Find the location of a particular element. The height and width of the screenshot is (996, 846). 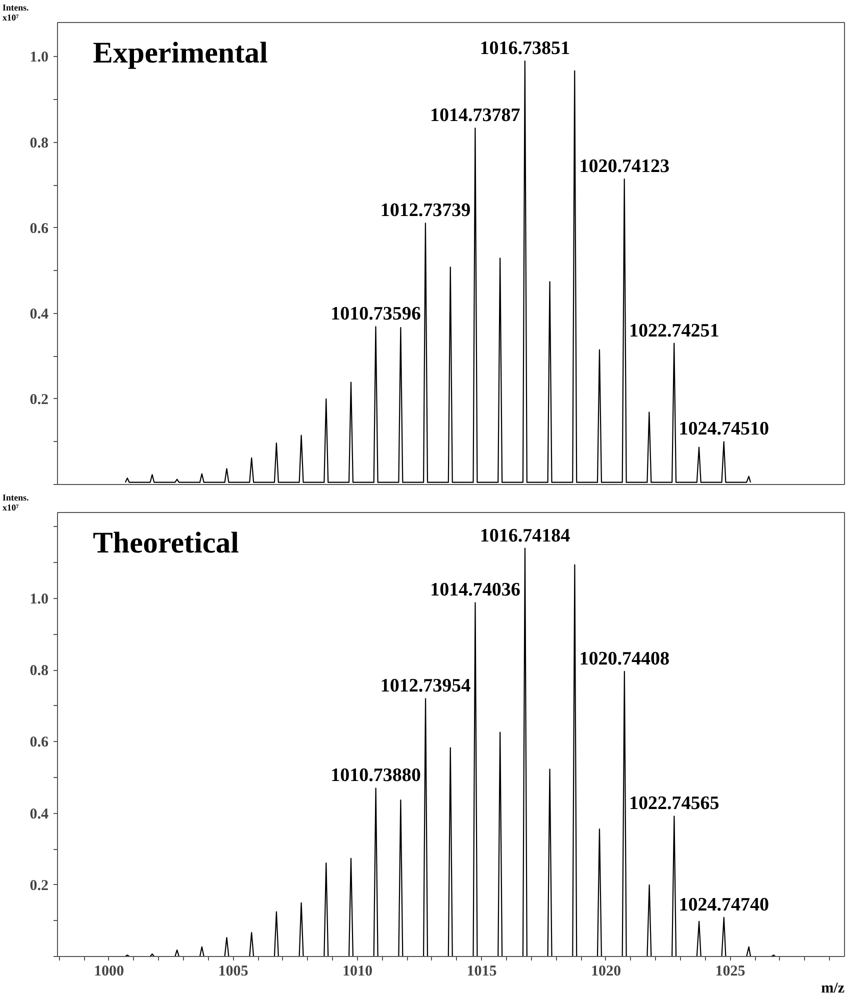

text: Experimental is located at coordinates (180, 53).